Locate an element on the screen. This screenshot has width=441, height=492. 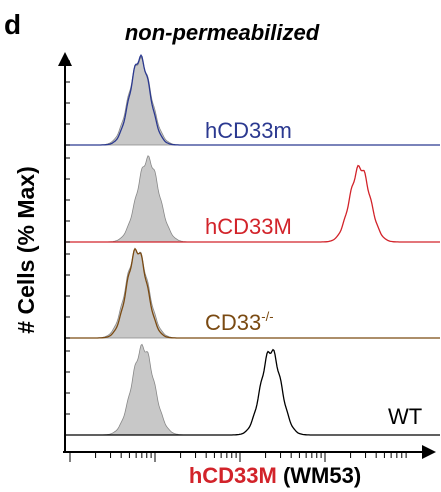
track-label: hCD33M is located at coordinates (248, 226).